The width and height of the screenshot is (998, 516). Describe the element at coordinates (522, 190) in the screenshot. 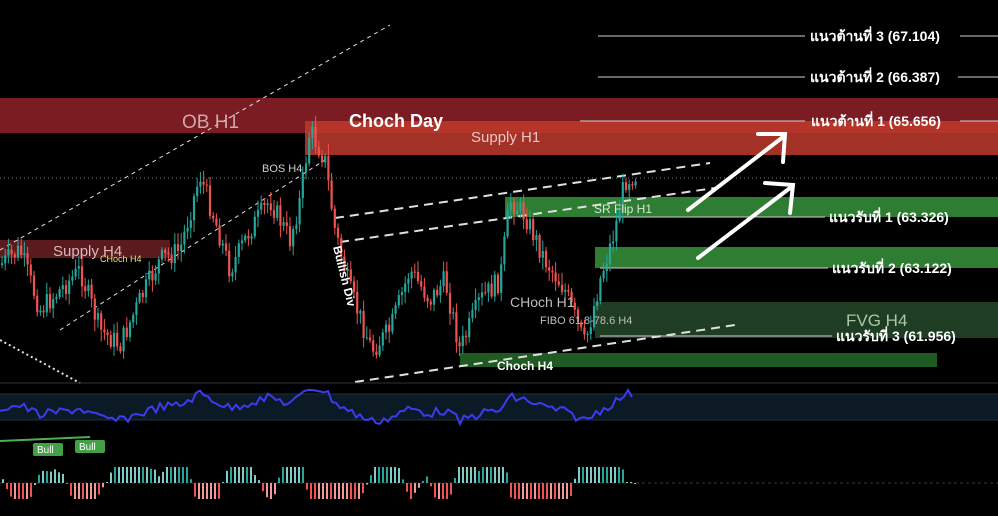

I see `channel-upper` at that location.